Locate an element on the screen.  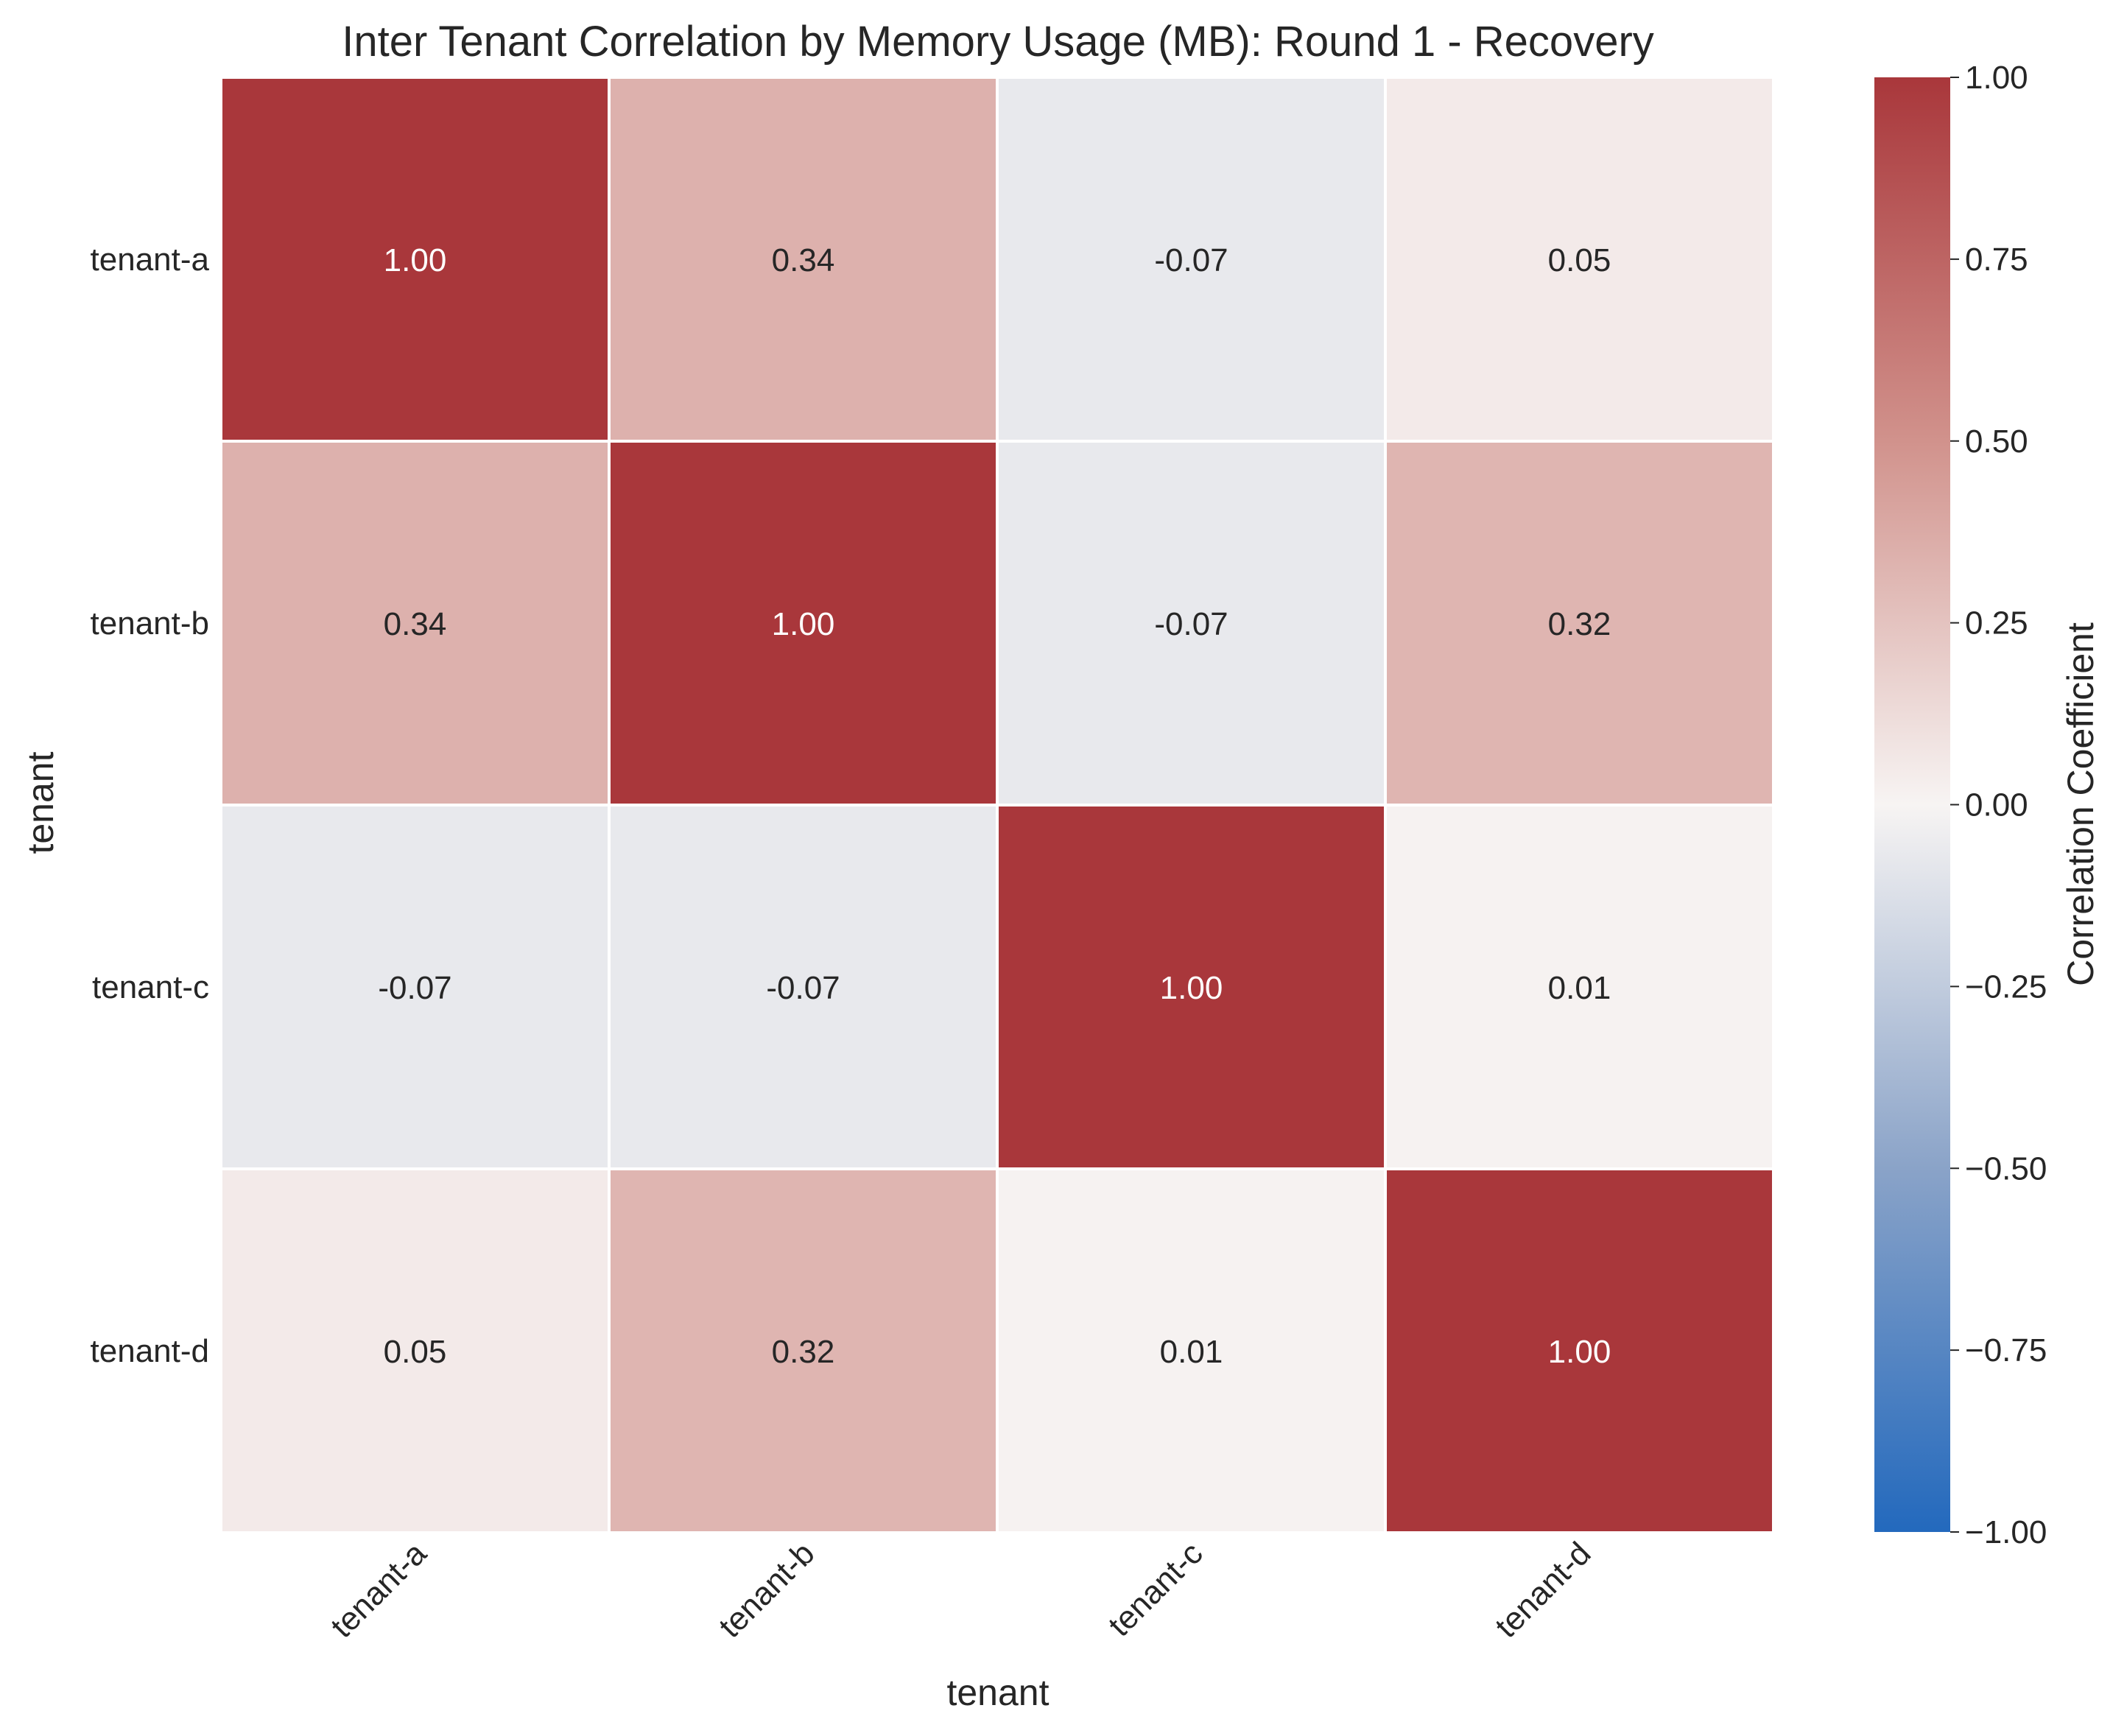
heatmap-cell-tenant-b-tenant-a is located at coordinates (415, 623).